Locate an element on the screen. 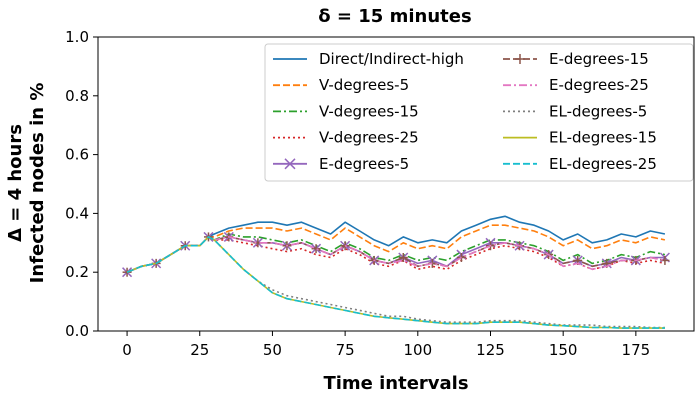 The height and width of the screenshot is (400, 700). legend-label: V-degrees-25 is located at coordinates (369, 138).